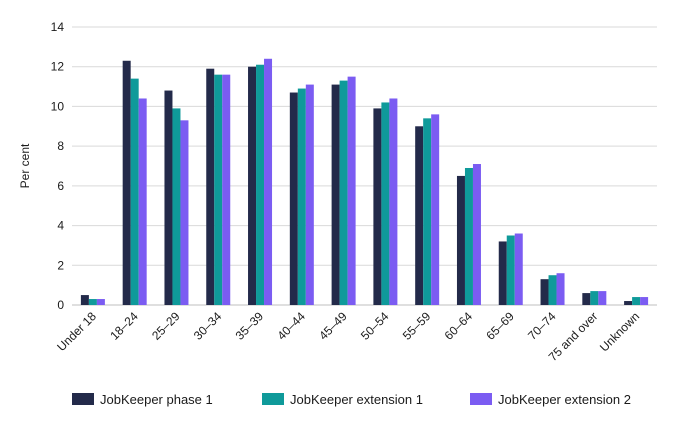 The height and width of the screenshot is (429, 689). What do you see at coordinates (619, 331) in the screenshot?
I see `x-tick-label: Unknown` at bounding box center [619, 331].